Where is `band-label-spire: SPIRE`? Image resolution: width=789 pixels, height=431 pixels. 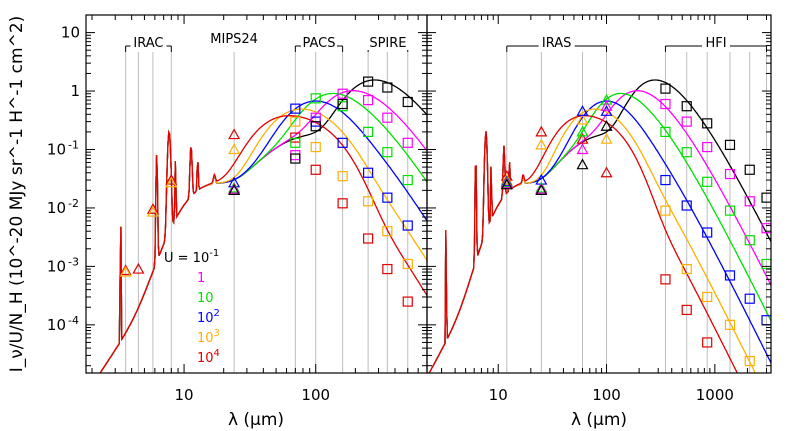
band-label-spire: SPIRE is located at coordinates (387, 43).